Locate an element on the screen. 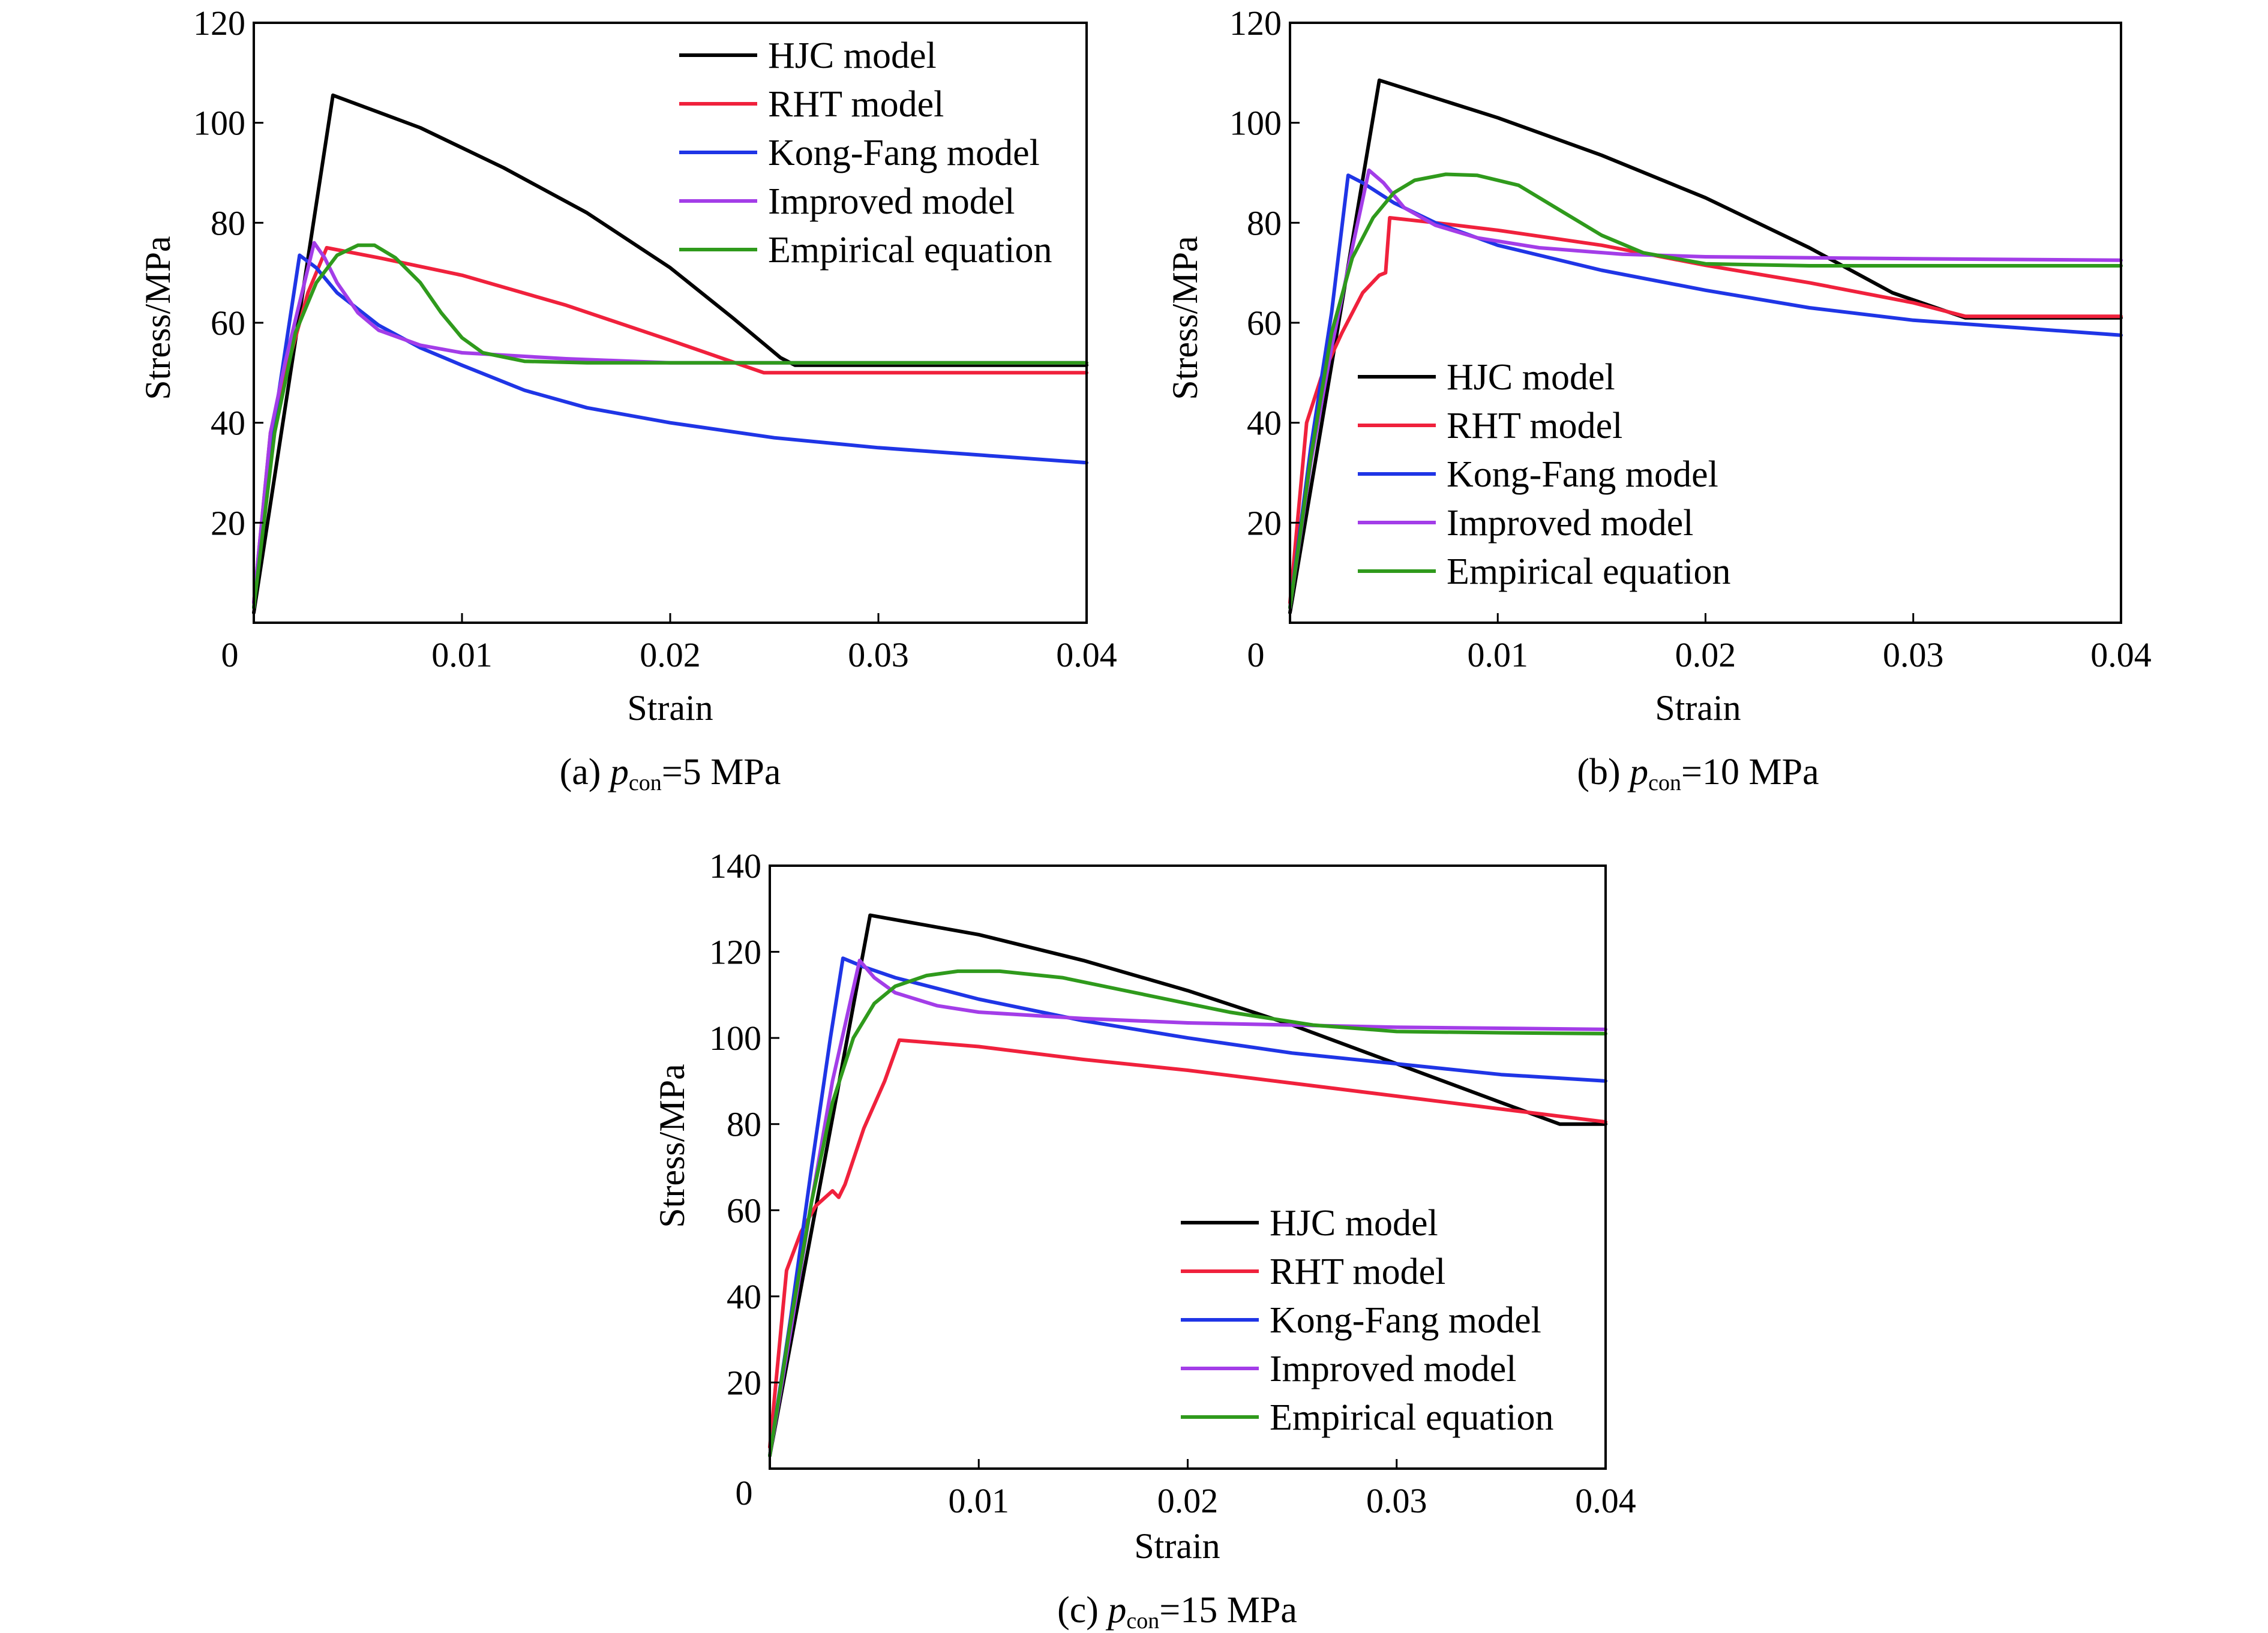 This screenshot has height=1633, width=2268. panel-c-caption: (c) pcon=15 MPa is located at coordinates (1177, 1611).